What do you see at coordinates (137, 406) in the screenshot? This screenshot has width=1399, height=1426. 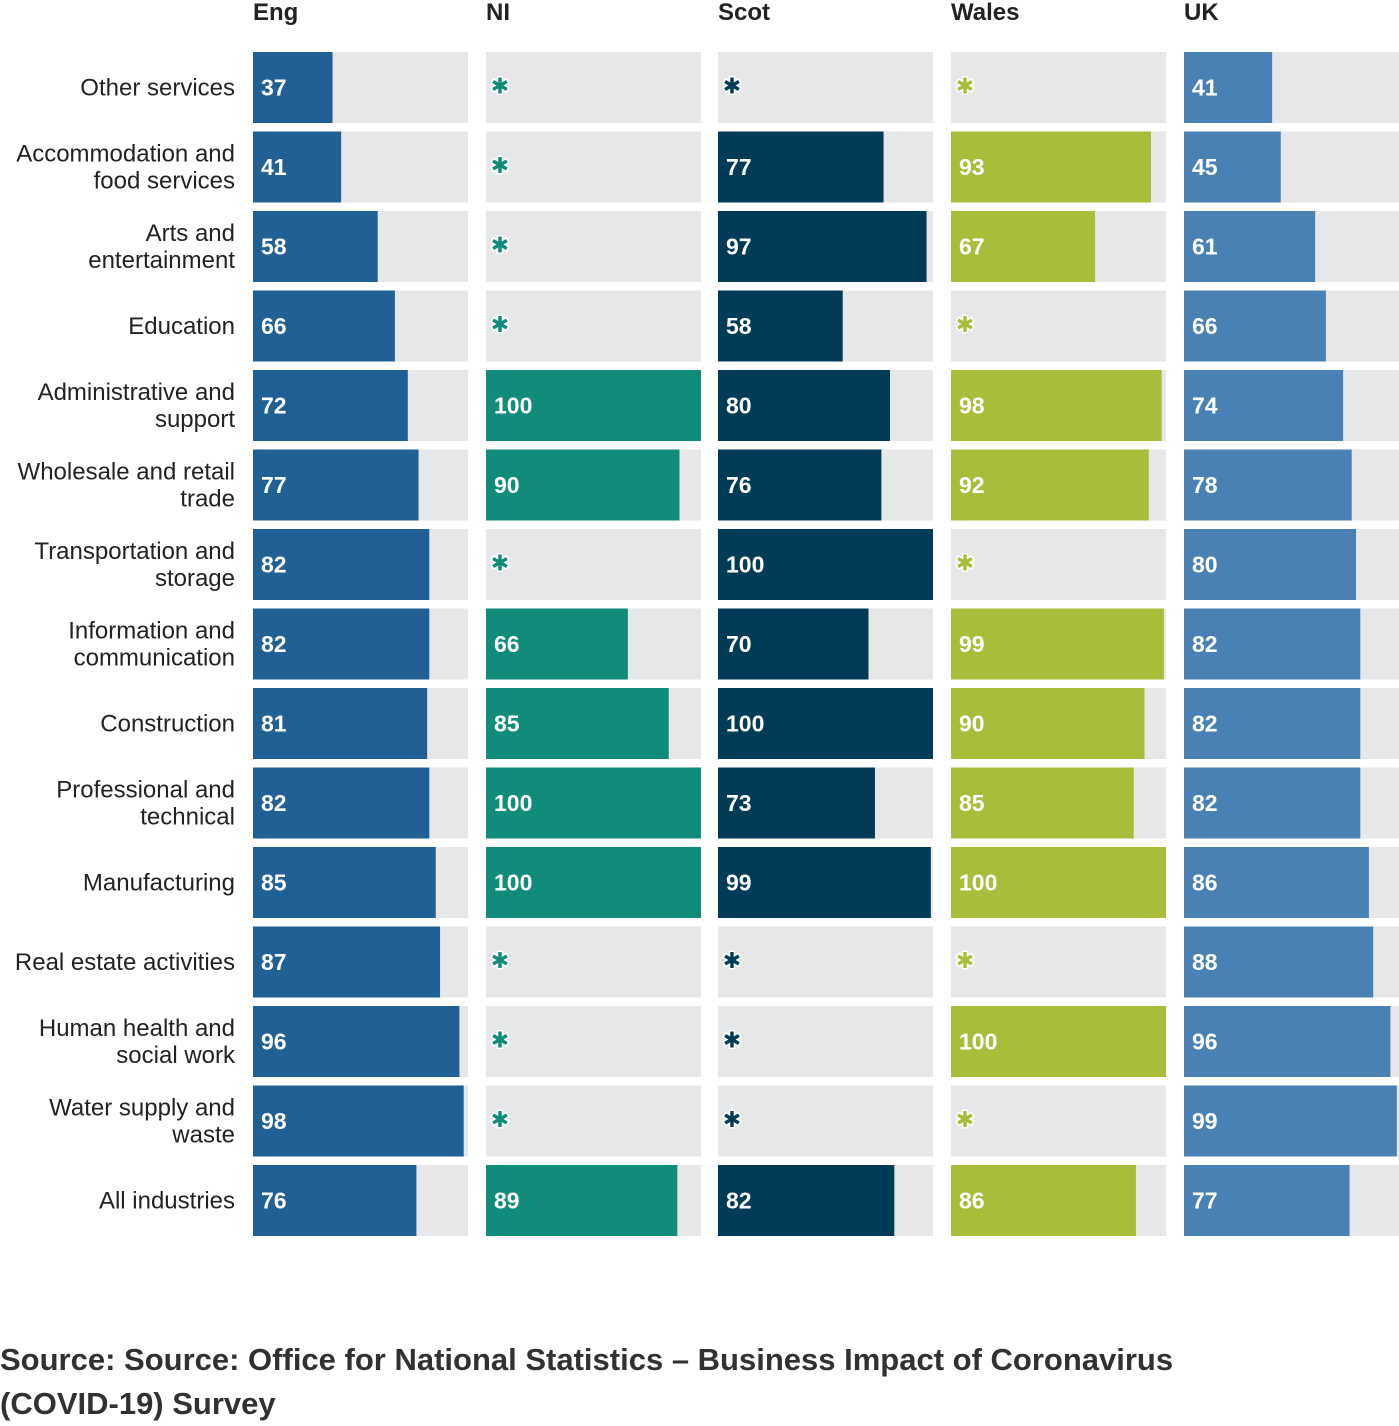 I see `row-label: Administrative and support` at bounding box center [137, 406].